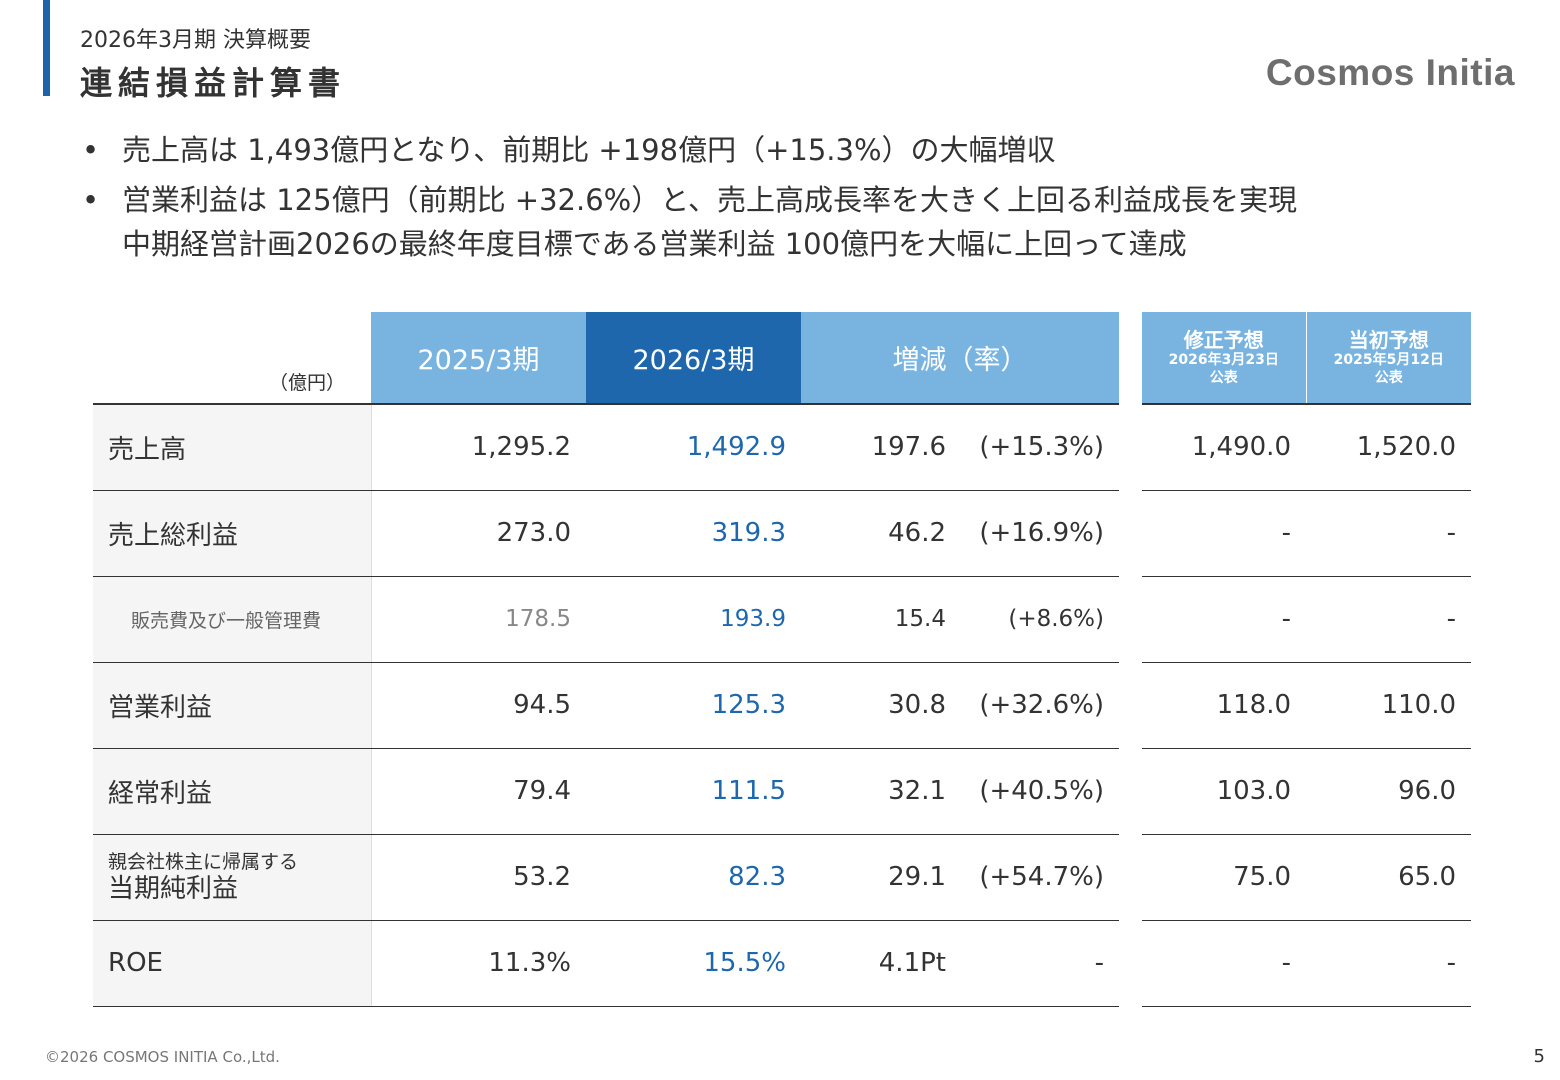 This screenshot has height=1080, width=1560. I want to click on page-title: 連結損益計算書, so click(213, 83).